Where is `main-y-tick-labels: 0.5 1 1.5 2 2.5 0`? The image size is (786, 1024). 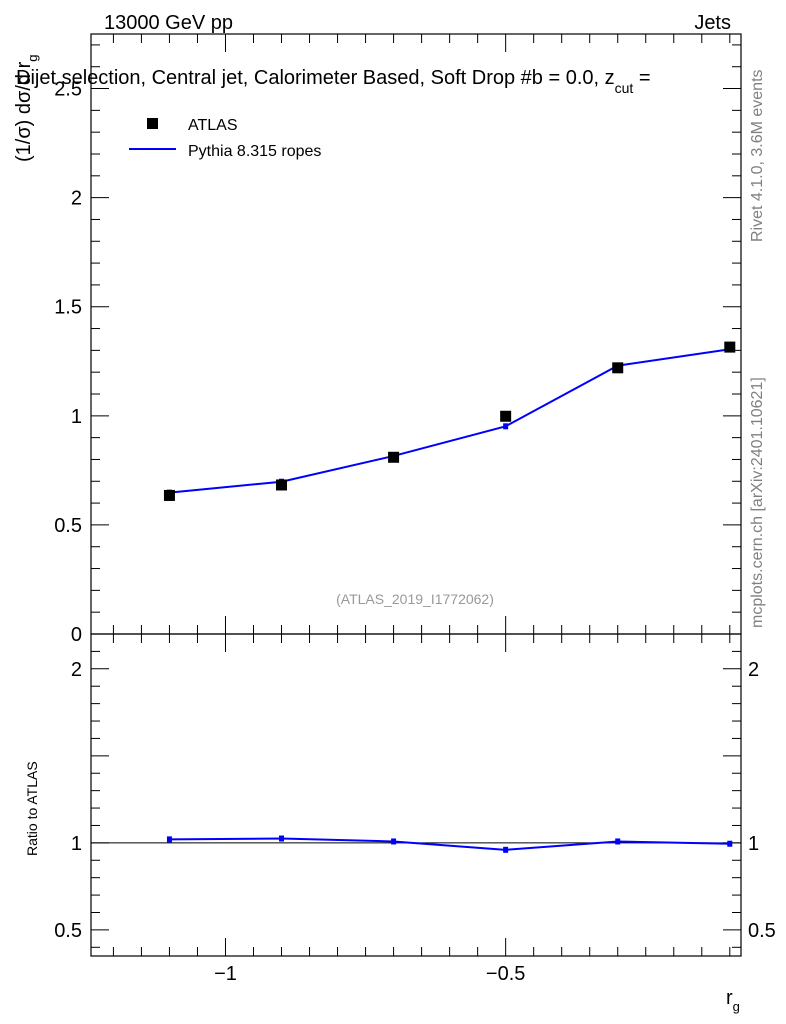
main-y-tick-labels: 0.5 1 1.5 2 2.5 0 is located at coordinates (68, 362).